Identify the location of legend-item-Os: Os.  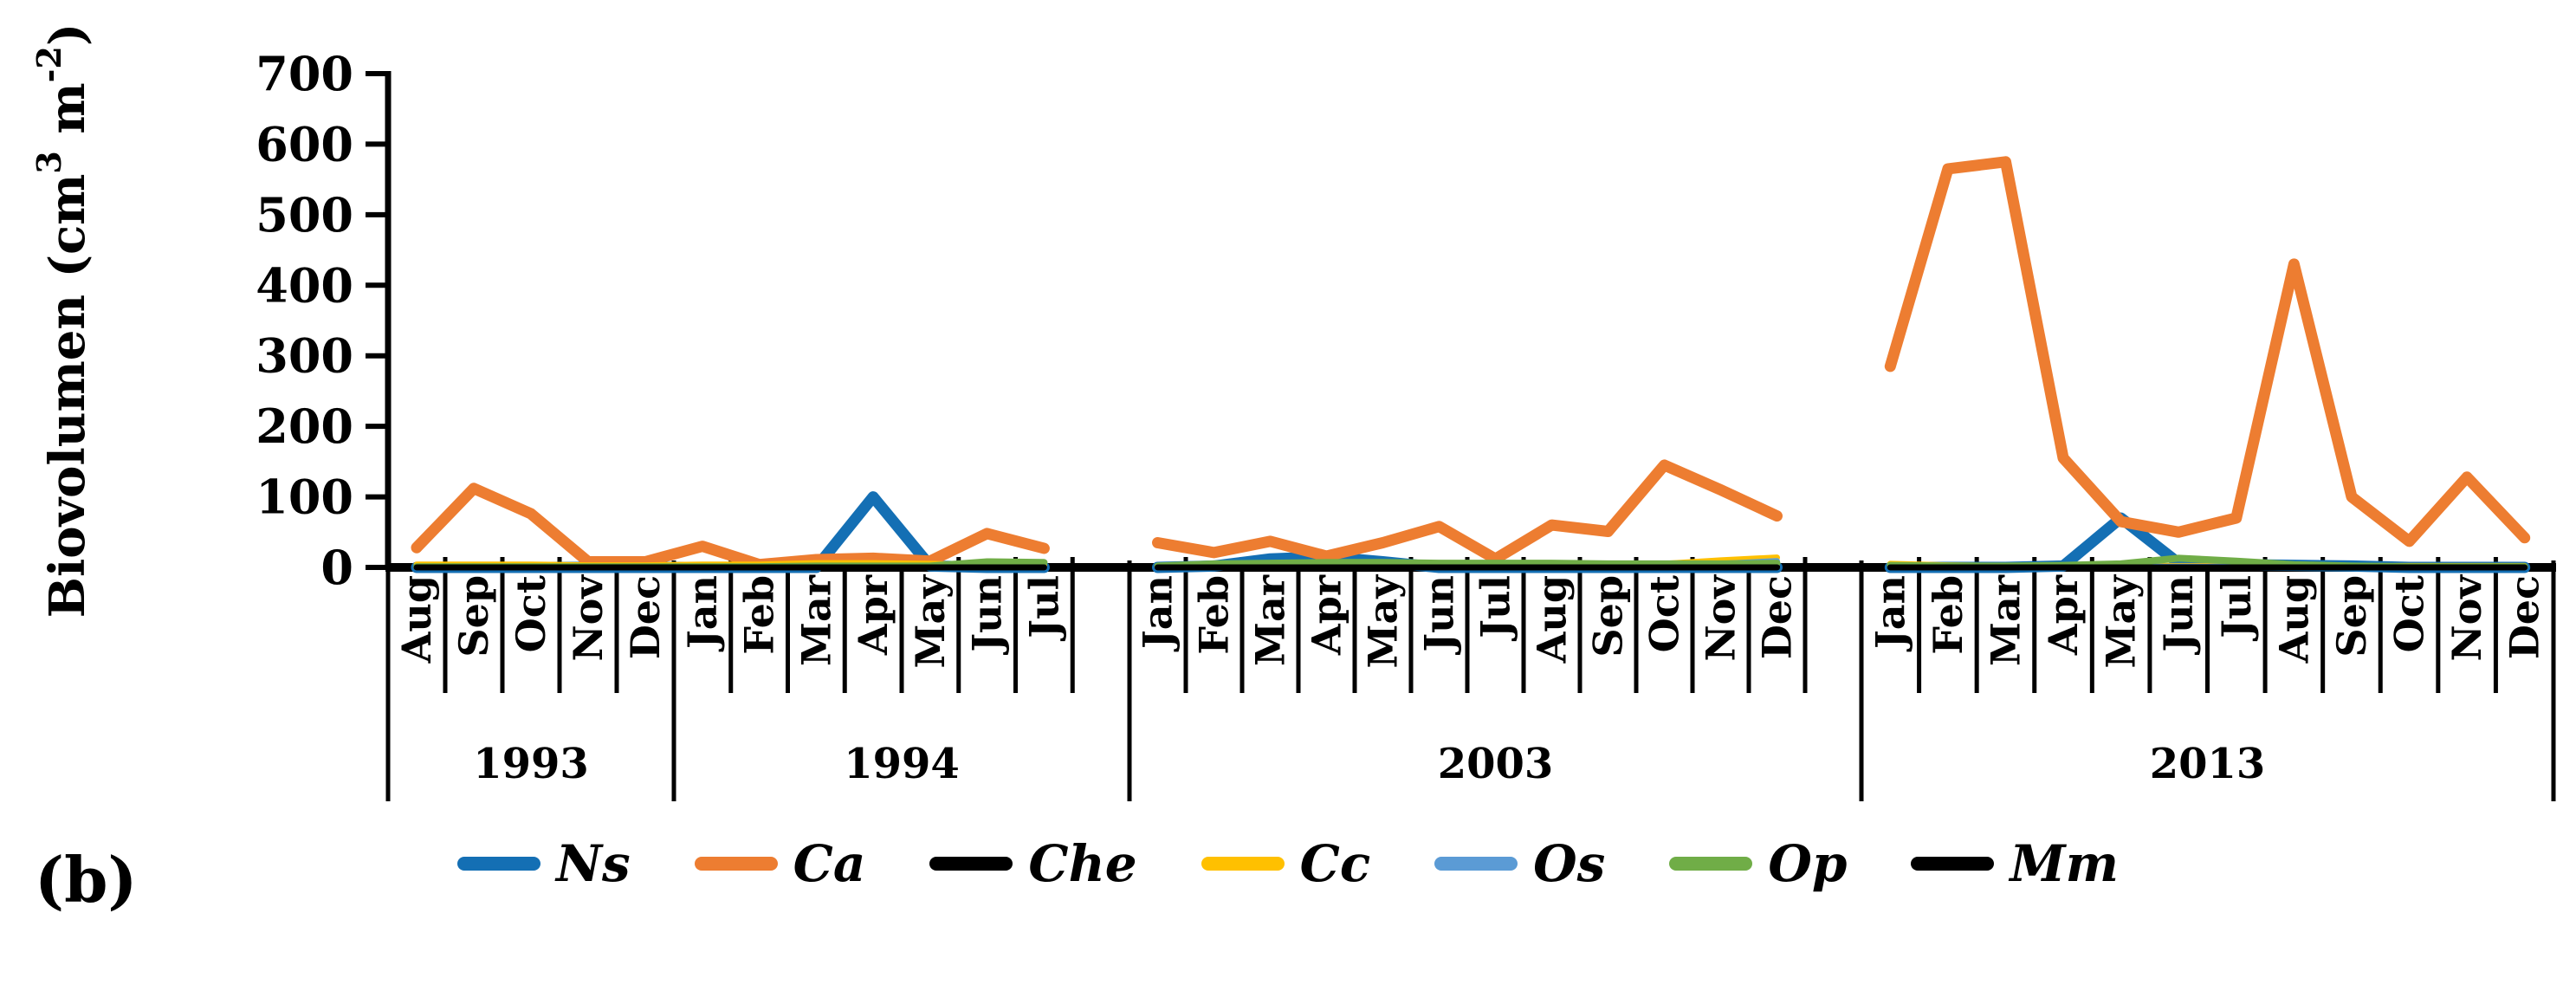
(1519, 864).